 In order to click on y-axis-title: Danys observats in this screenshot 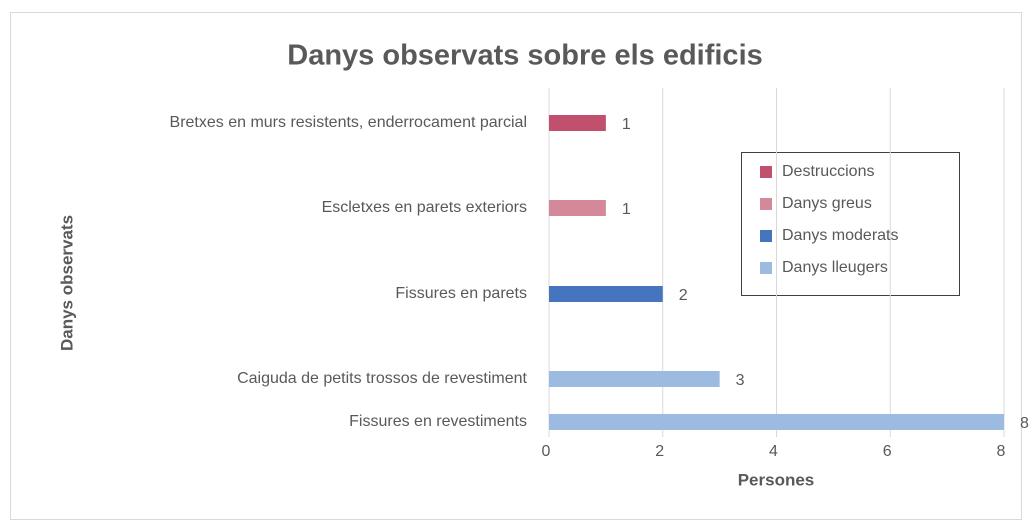, I will do `click(66, 283)`.